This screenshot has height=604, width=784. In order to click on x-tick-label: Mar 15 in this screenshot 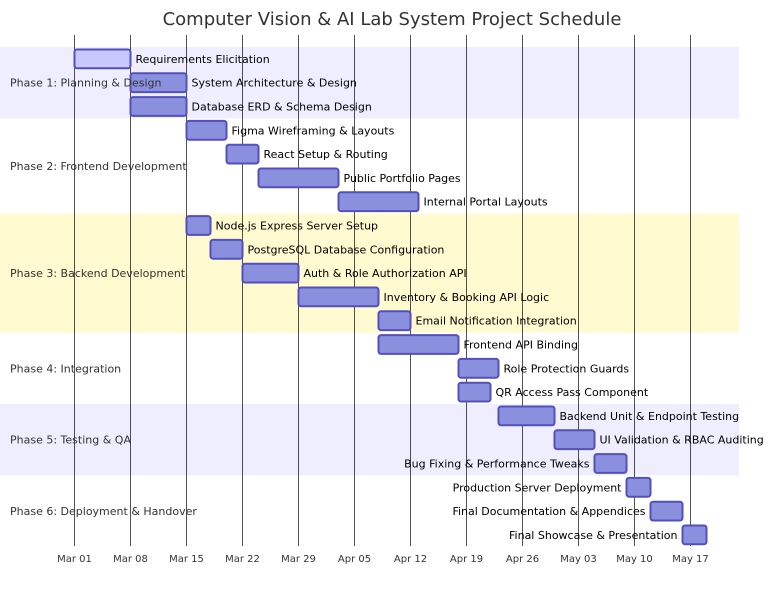, I will do `click(186, 559)`.